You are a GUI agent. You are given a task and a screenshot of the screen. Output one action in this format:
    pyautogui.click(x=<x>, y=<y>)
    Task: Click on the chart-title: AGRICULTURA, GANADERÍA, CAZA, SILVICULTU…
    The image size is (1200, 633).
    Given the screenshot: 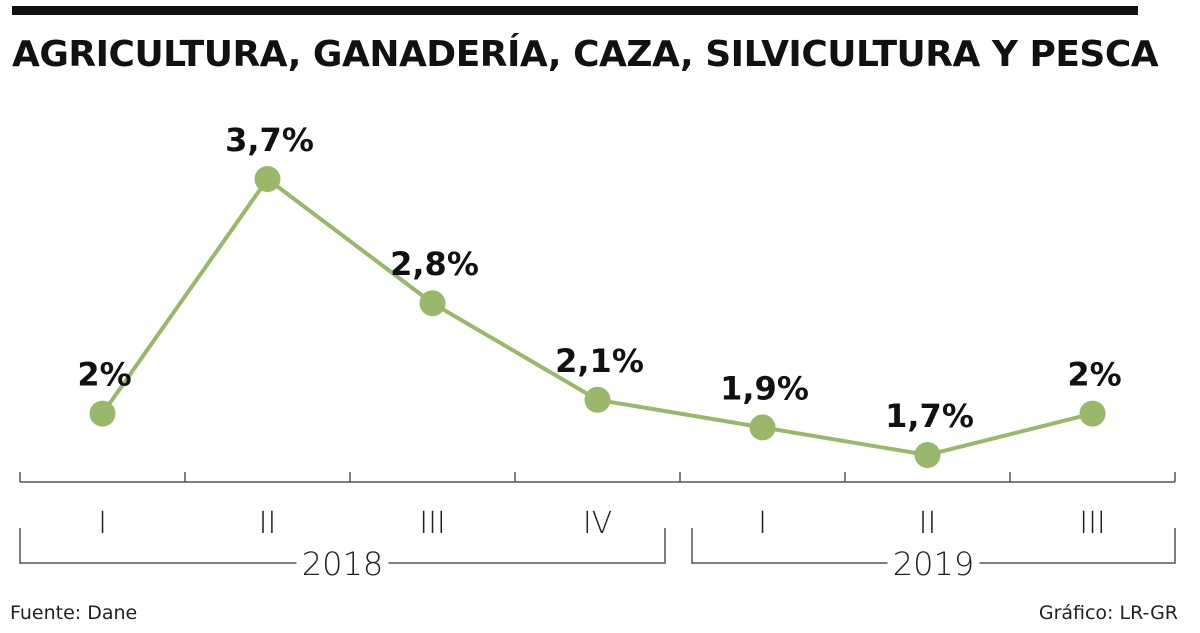 What is the action you would take?
    pyautogui.click(x=585, y=54)
    